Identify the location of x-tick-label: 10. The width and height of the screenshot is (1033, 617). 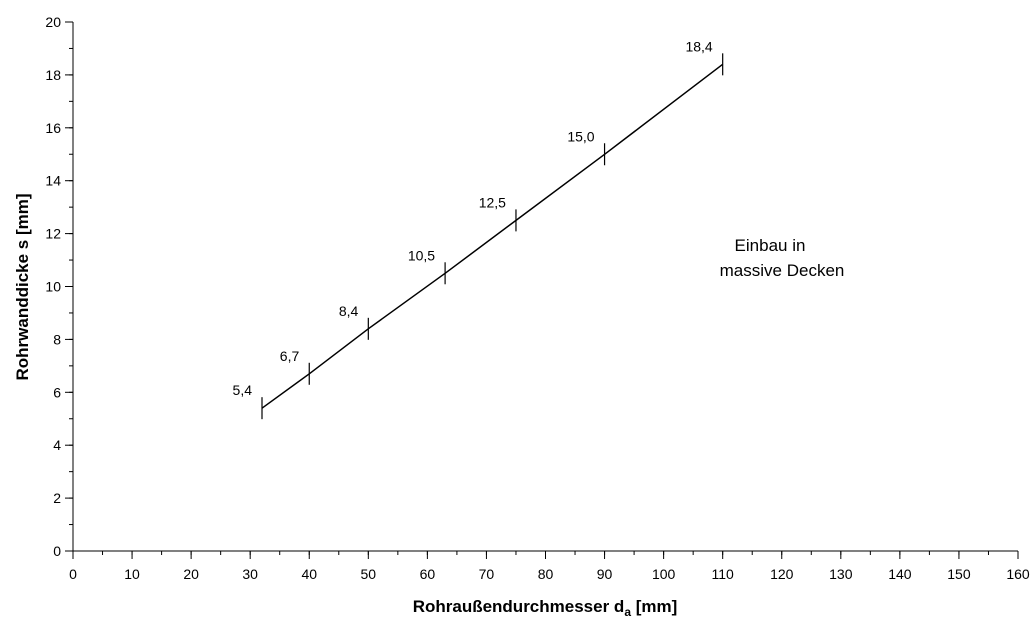
(132, 574).